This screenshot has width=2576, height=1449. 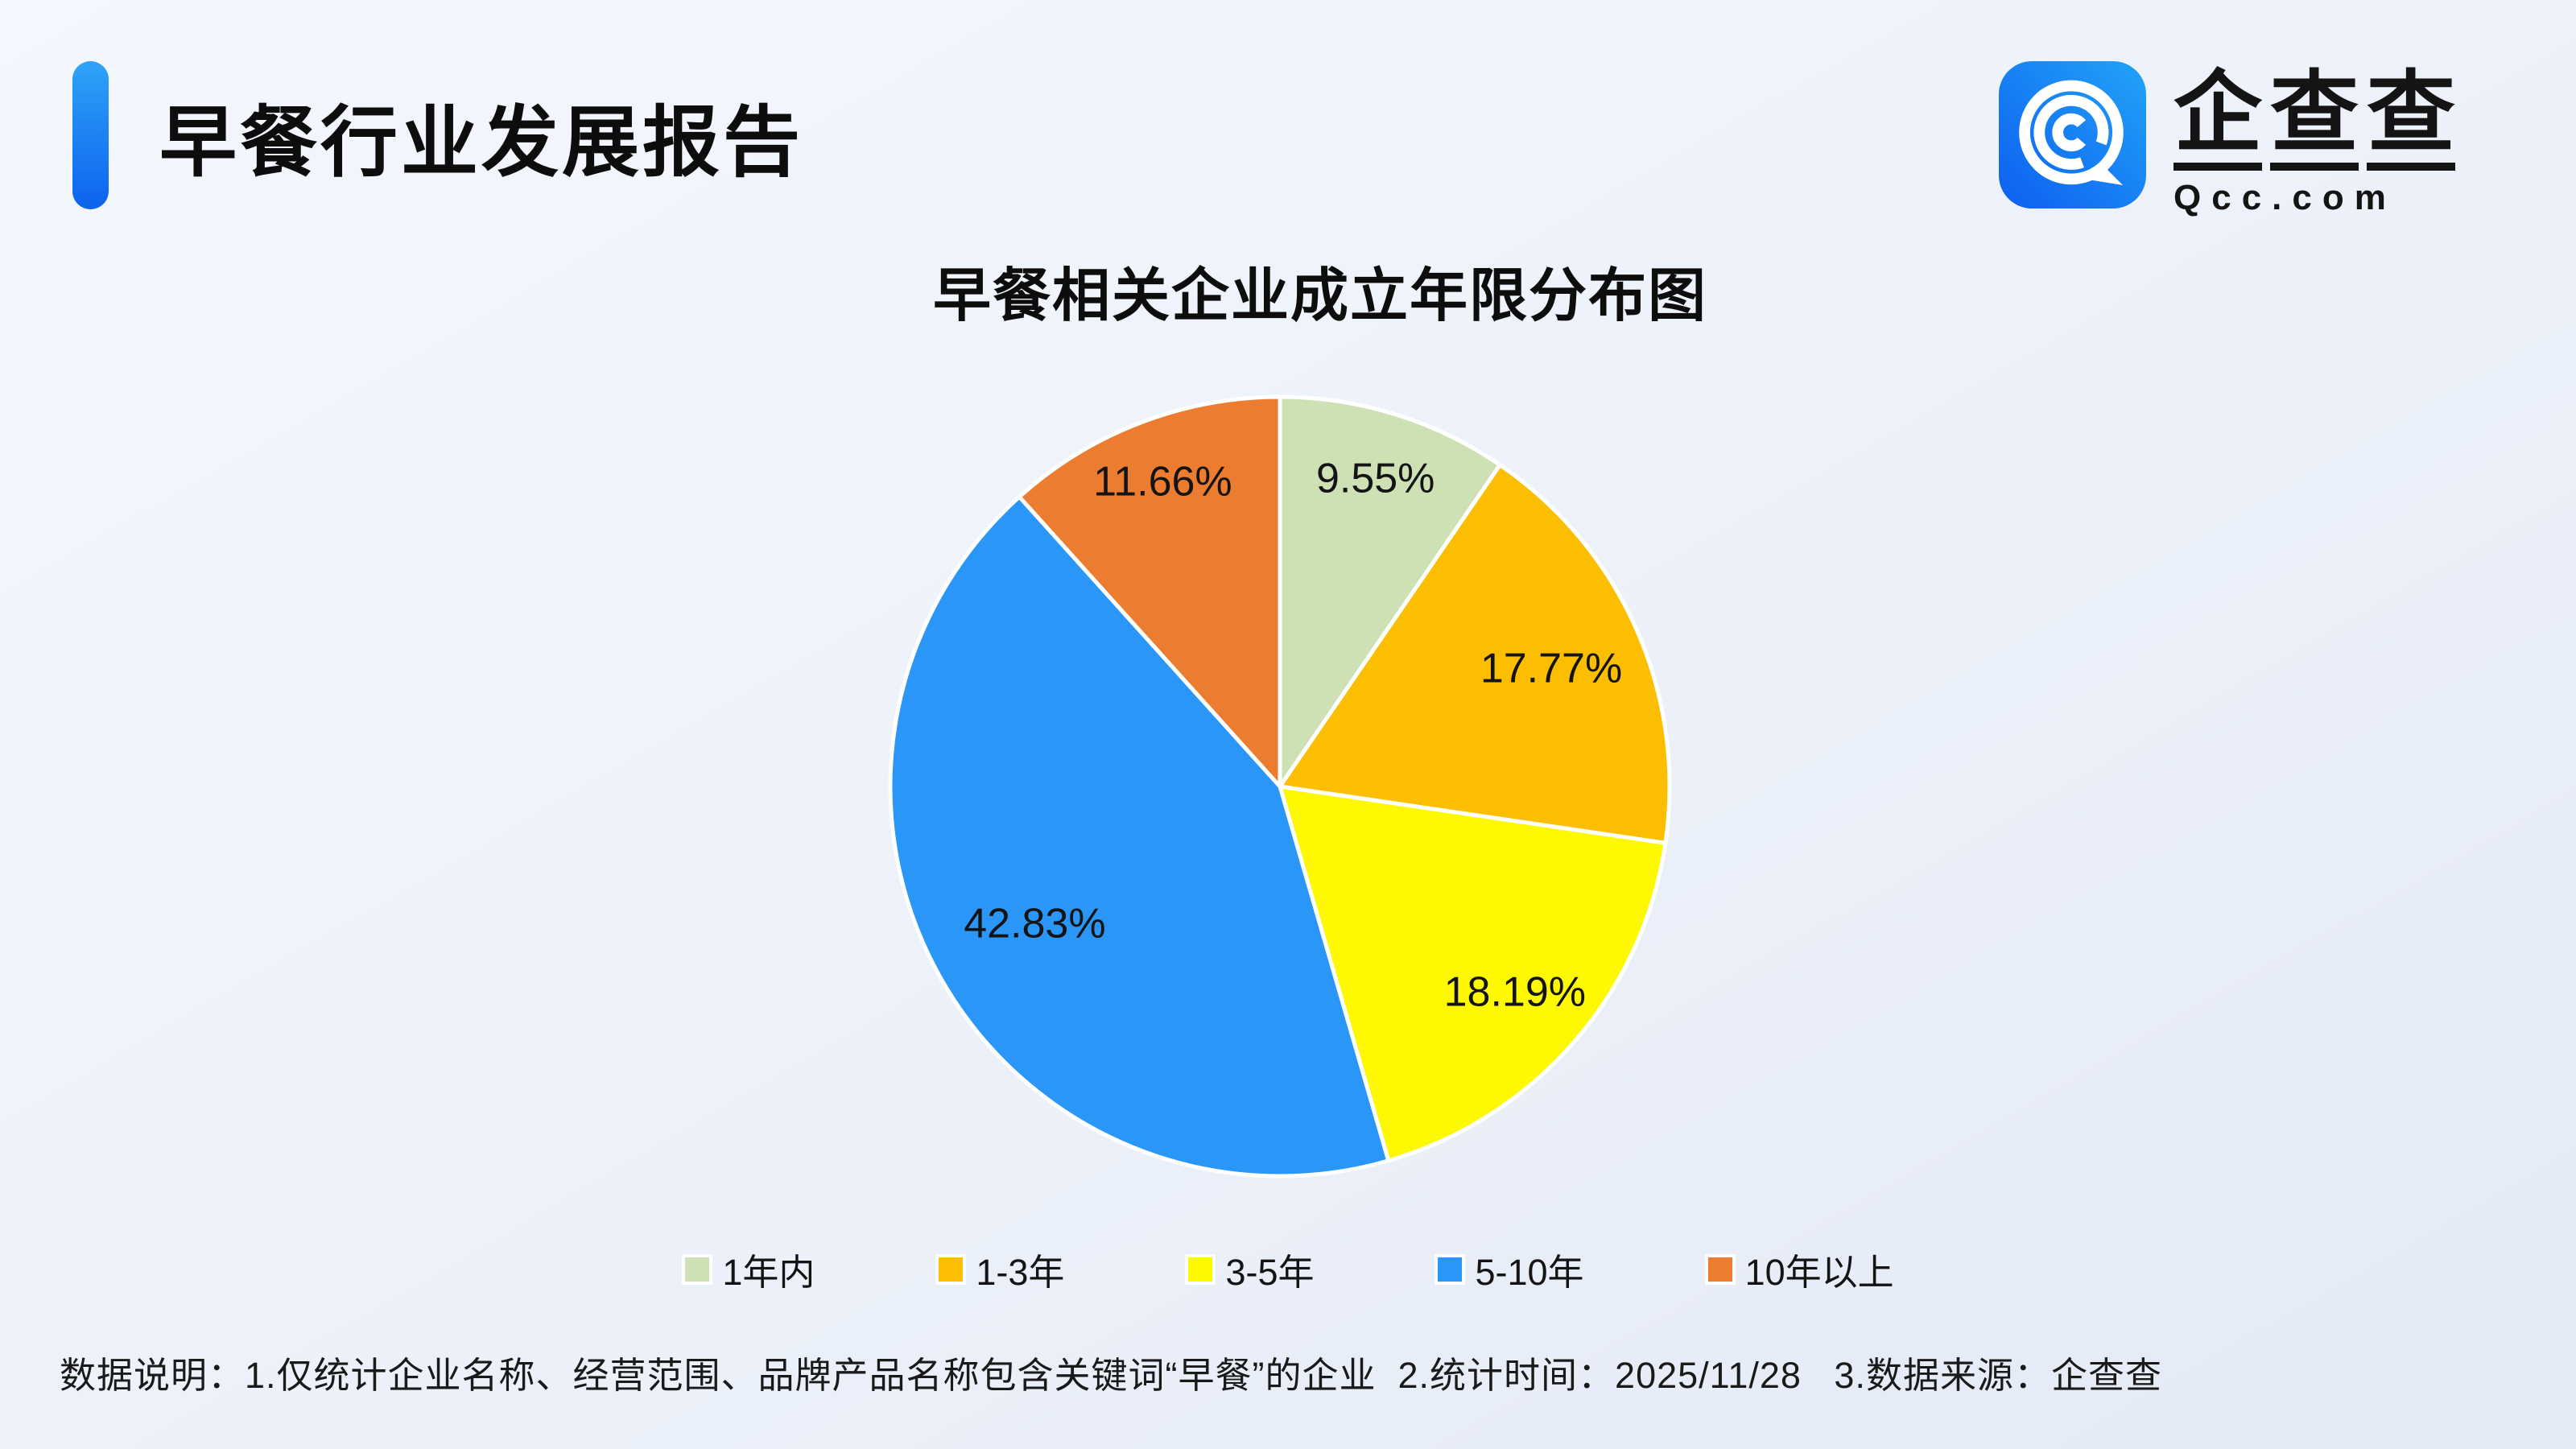 What do you see at coordinates (1034, 924) in the screenshot?
I see `pie-slice-label: 42.83%` at bounding box center [1034, 924].